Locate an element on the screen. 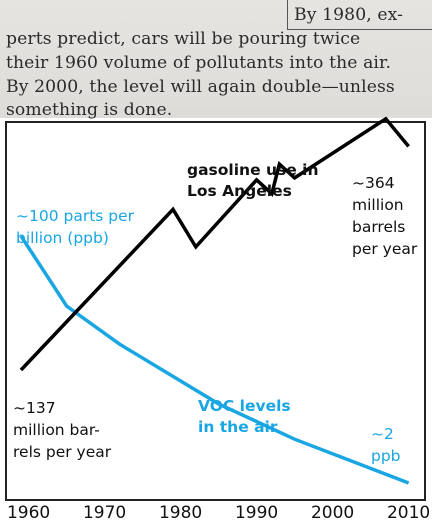 The height and width of the screenshot is (526, 432). voc-series-title: VOC levels in the air is located at coordinates (244, 416).